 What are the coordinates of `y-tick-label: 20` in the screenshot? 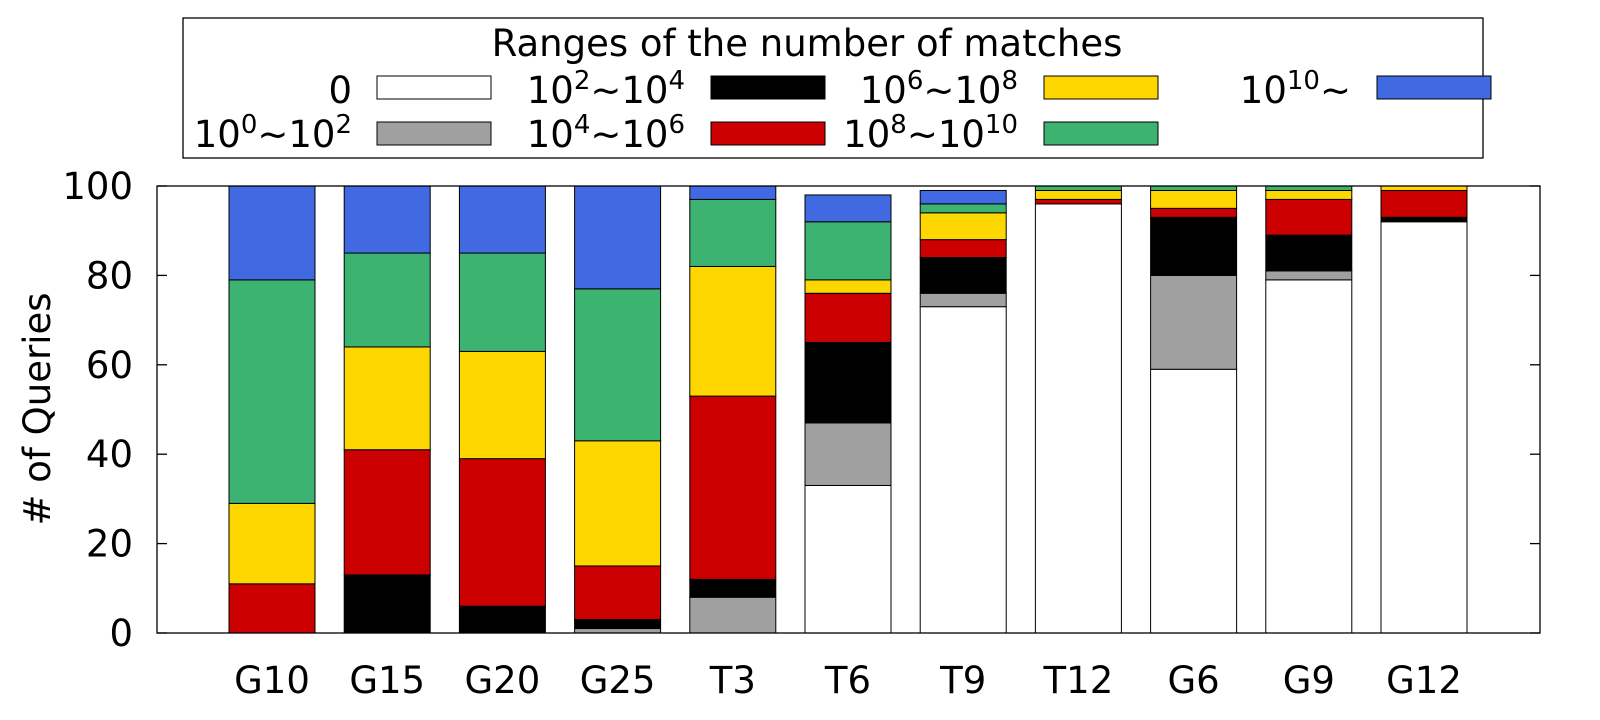 It's located at (109, 544).